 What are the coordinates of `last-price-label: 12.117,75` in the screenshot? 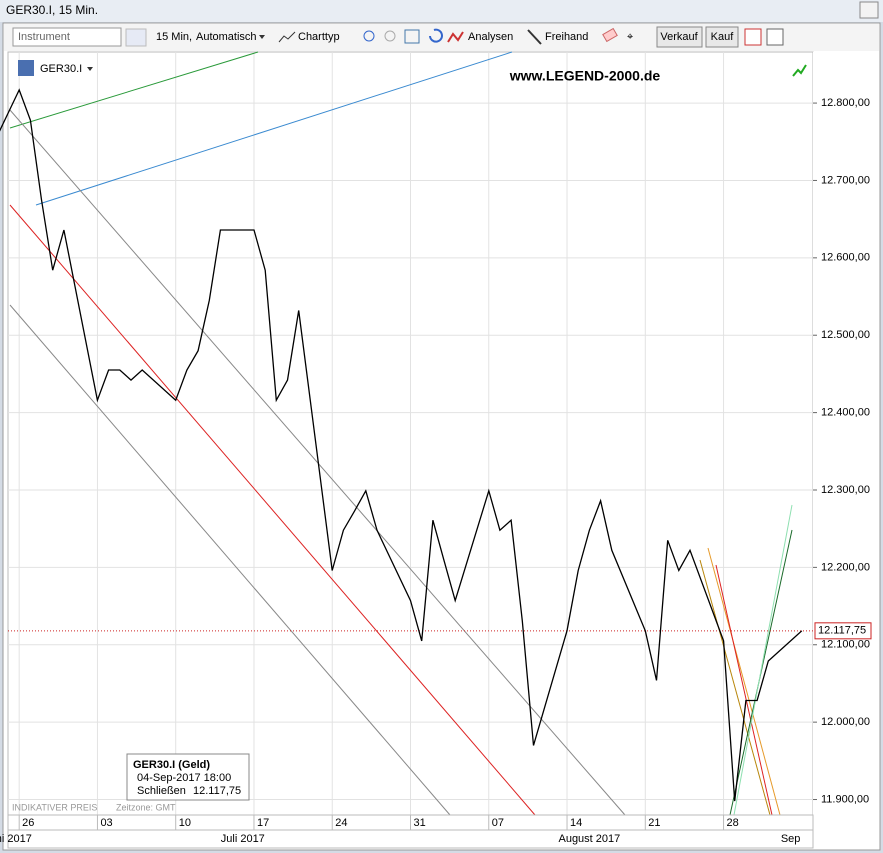 It's located at (842, 631).